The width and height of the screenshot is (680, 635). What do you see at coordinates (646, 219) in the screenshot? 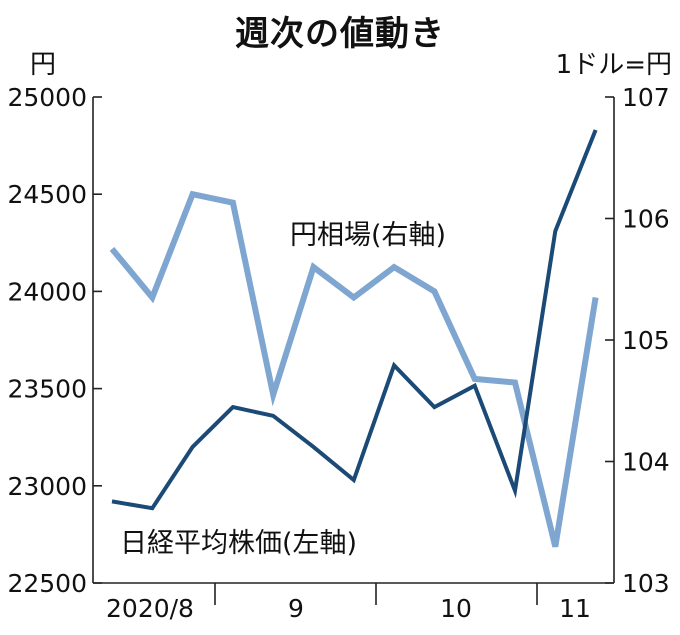
I see `right-tick-label: 106` at bounding box center [646, 219].